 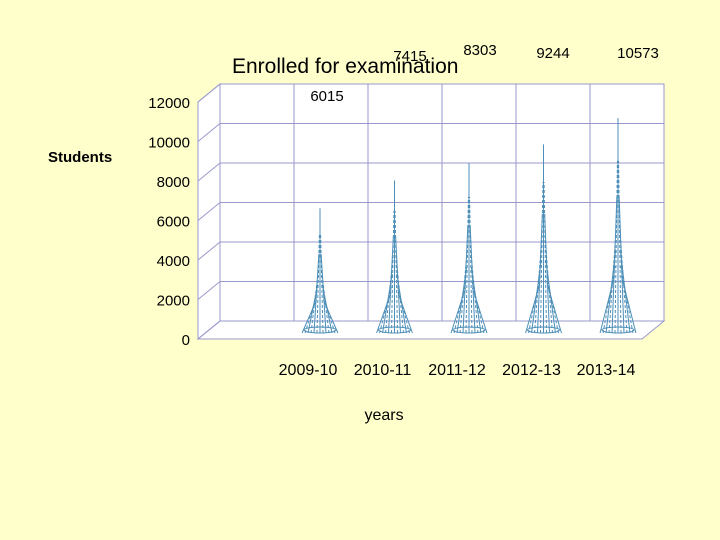 I want to click on y-tick-label: 8000, so click(x=173, y=182).